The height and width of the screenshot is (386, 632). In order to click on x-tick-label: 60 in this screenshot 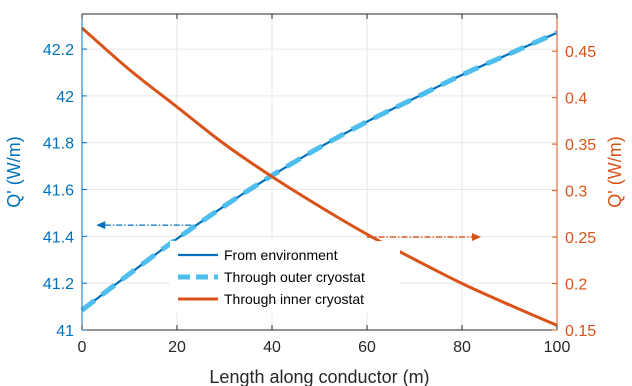, I will do `click(367, 347)`.